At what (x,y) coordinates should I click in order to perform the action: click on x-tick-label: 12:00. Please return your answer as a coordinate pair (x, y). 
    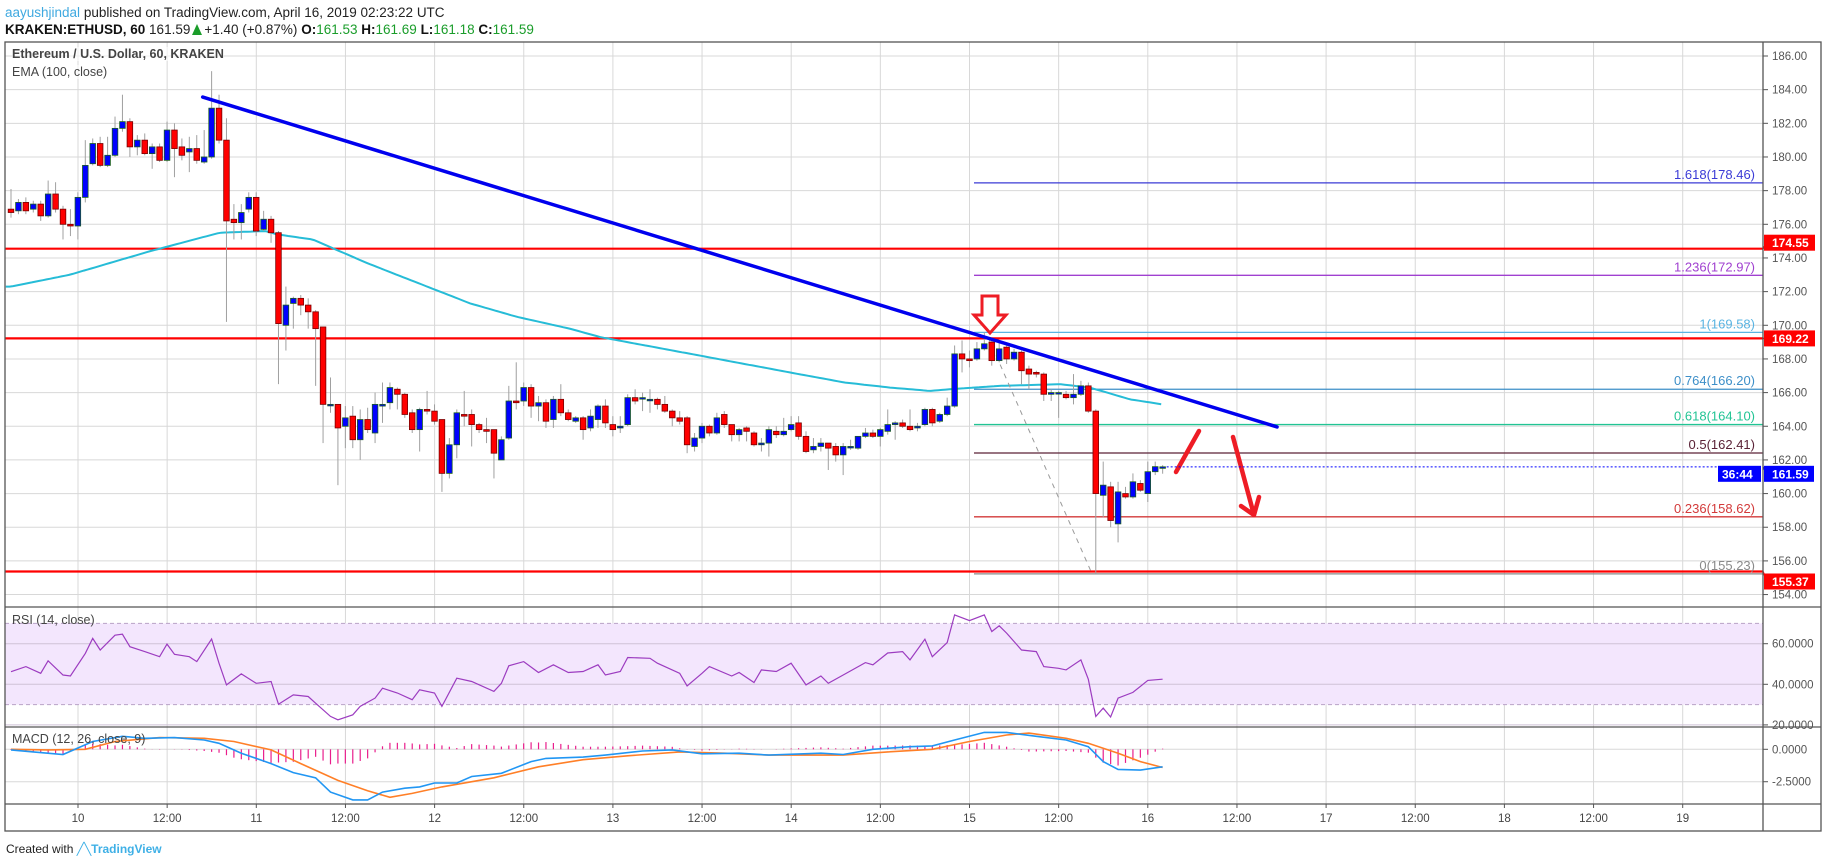
    Looking at the image, I should click on (880, 819).